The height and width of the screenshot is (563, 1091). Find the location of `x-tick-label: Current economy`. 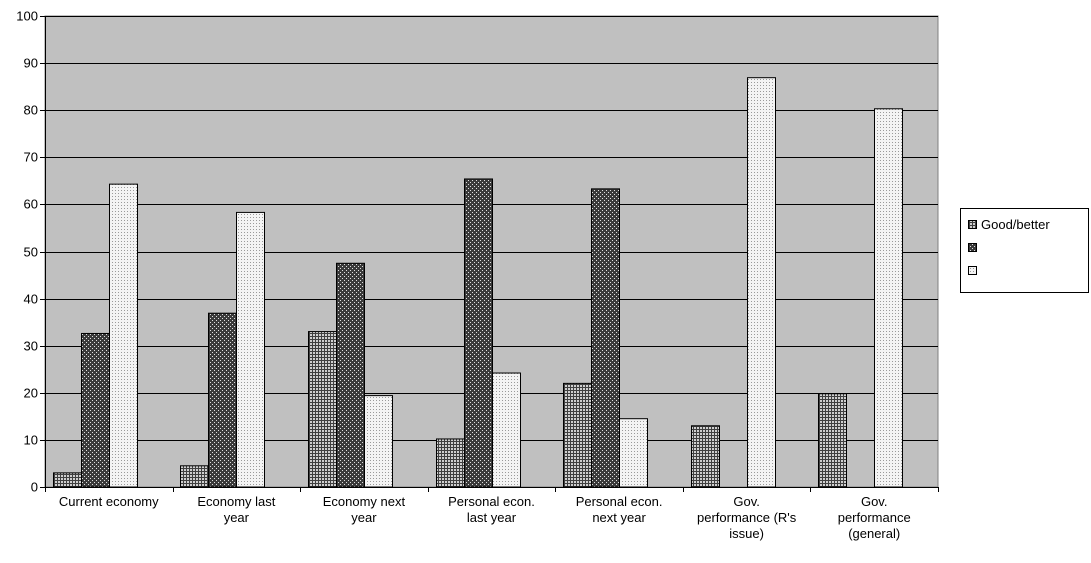

x-tick-label: Current economy is located at coordinates (109, 501).